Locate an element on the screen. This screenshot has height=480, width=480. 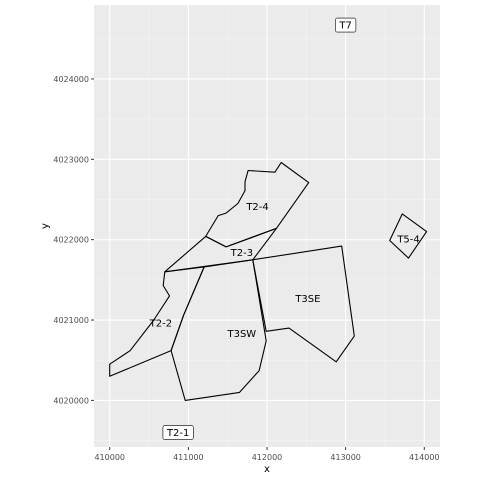
boxed-label-t2-1: T2-1 is located at coordinates (178, 432).